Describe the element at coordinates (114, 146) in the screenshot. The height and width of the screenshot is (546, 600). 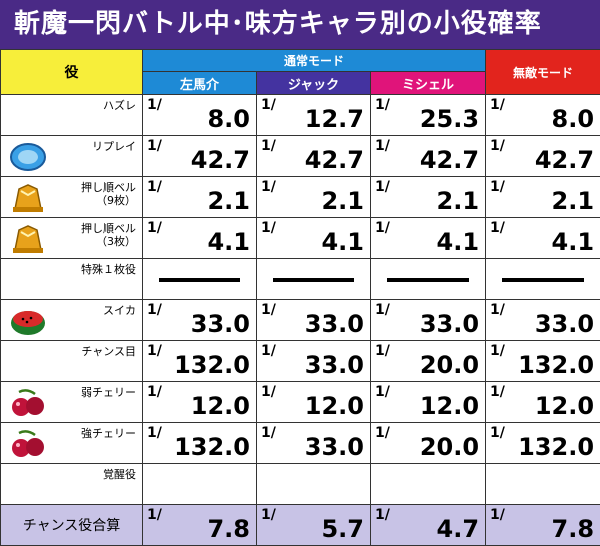
I see `role-label: リプレイ` at that location.